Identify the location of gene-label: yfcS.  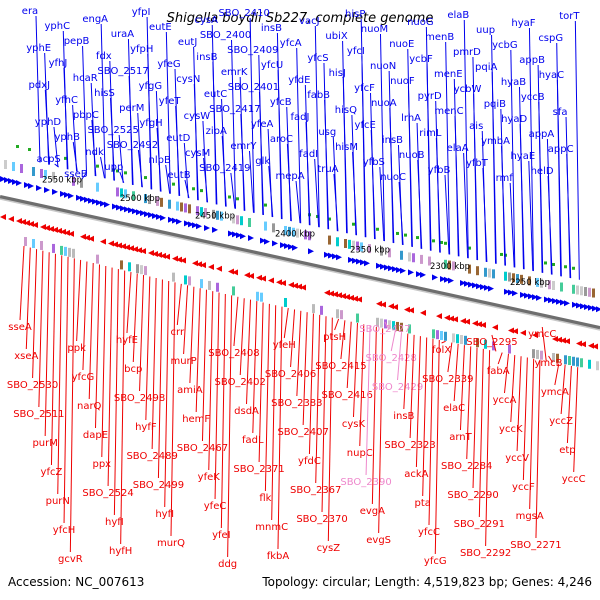
(317, 58).